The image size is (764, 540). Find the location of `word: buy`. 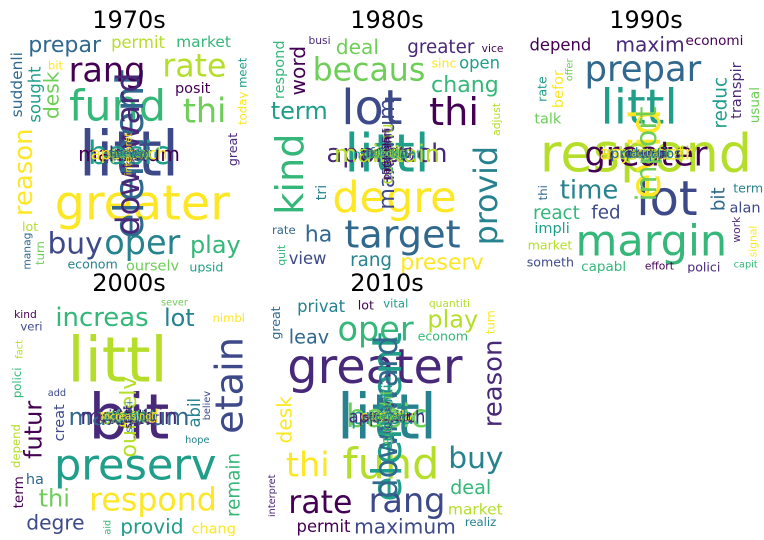

word: buy is located at coordinates (475, 458).